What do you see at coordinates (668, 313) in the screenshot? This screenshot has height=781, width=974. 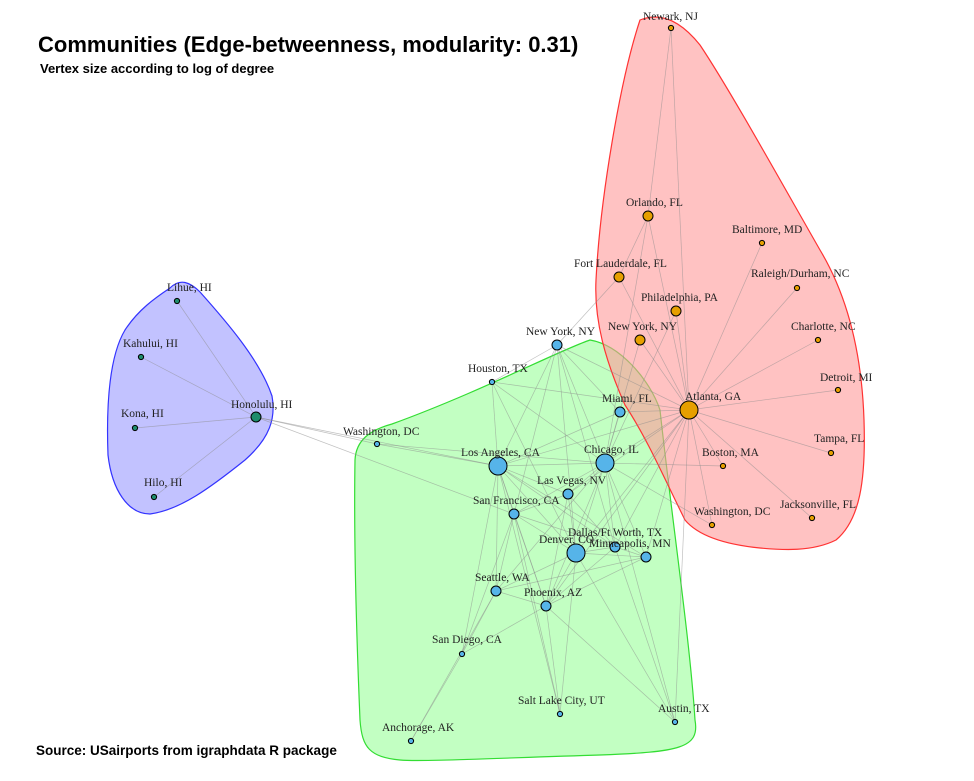 I see `edge-orlando-atlanta` at bounding box center [668, 313].